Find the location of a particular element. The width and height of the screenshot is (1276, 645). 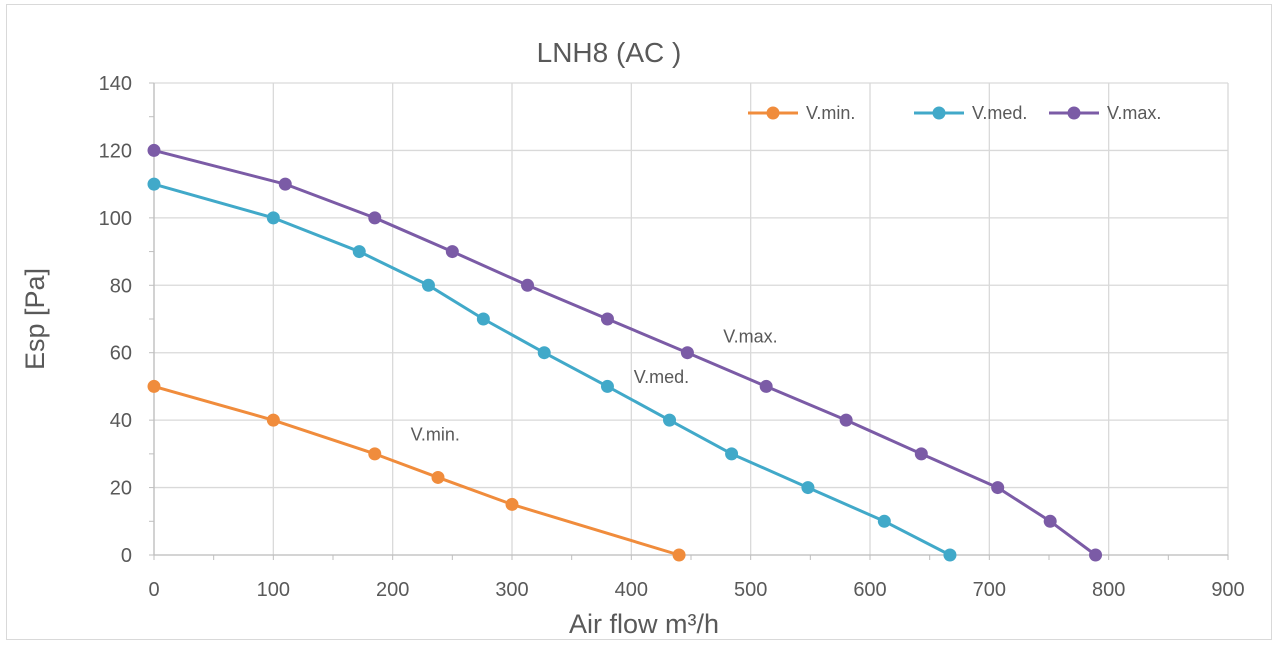

y-tick-label: 100 is located at coordinates (115, 219).